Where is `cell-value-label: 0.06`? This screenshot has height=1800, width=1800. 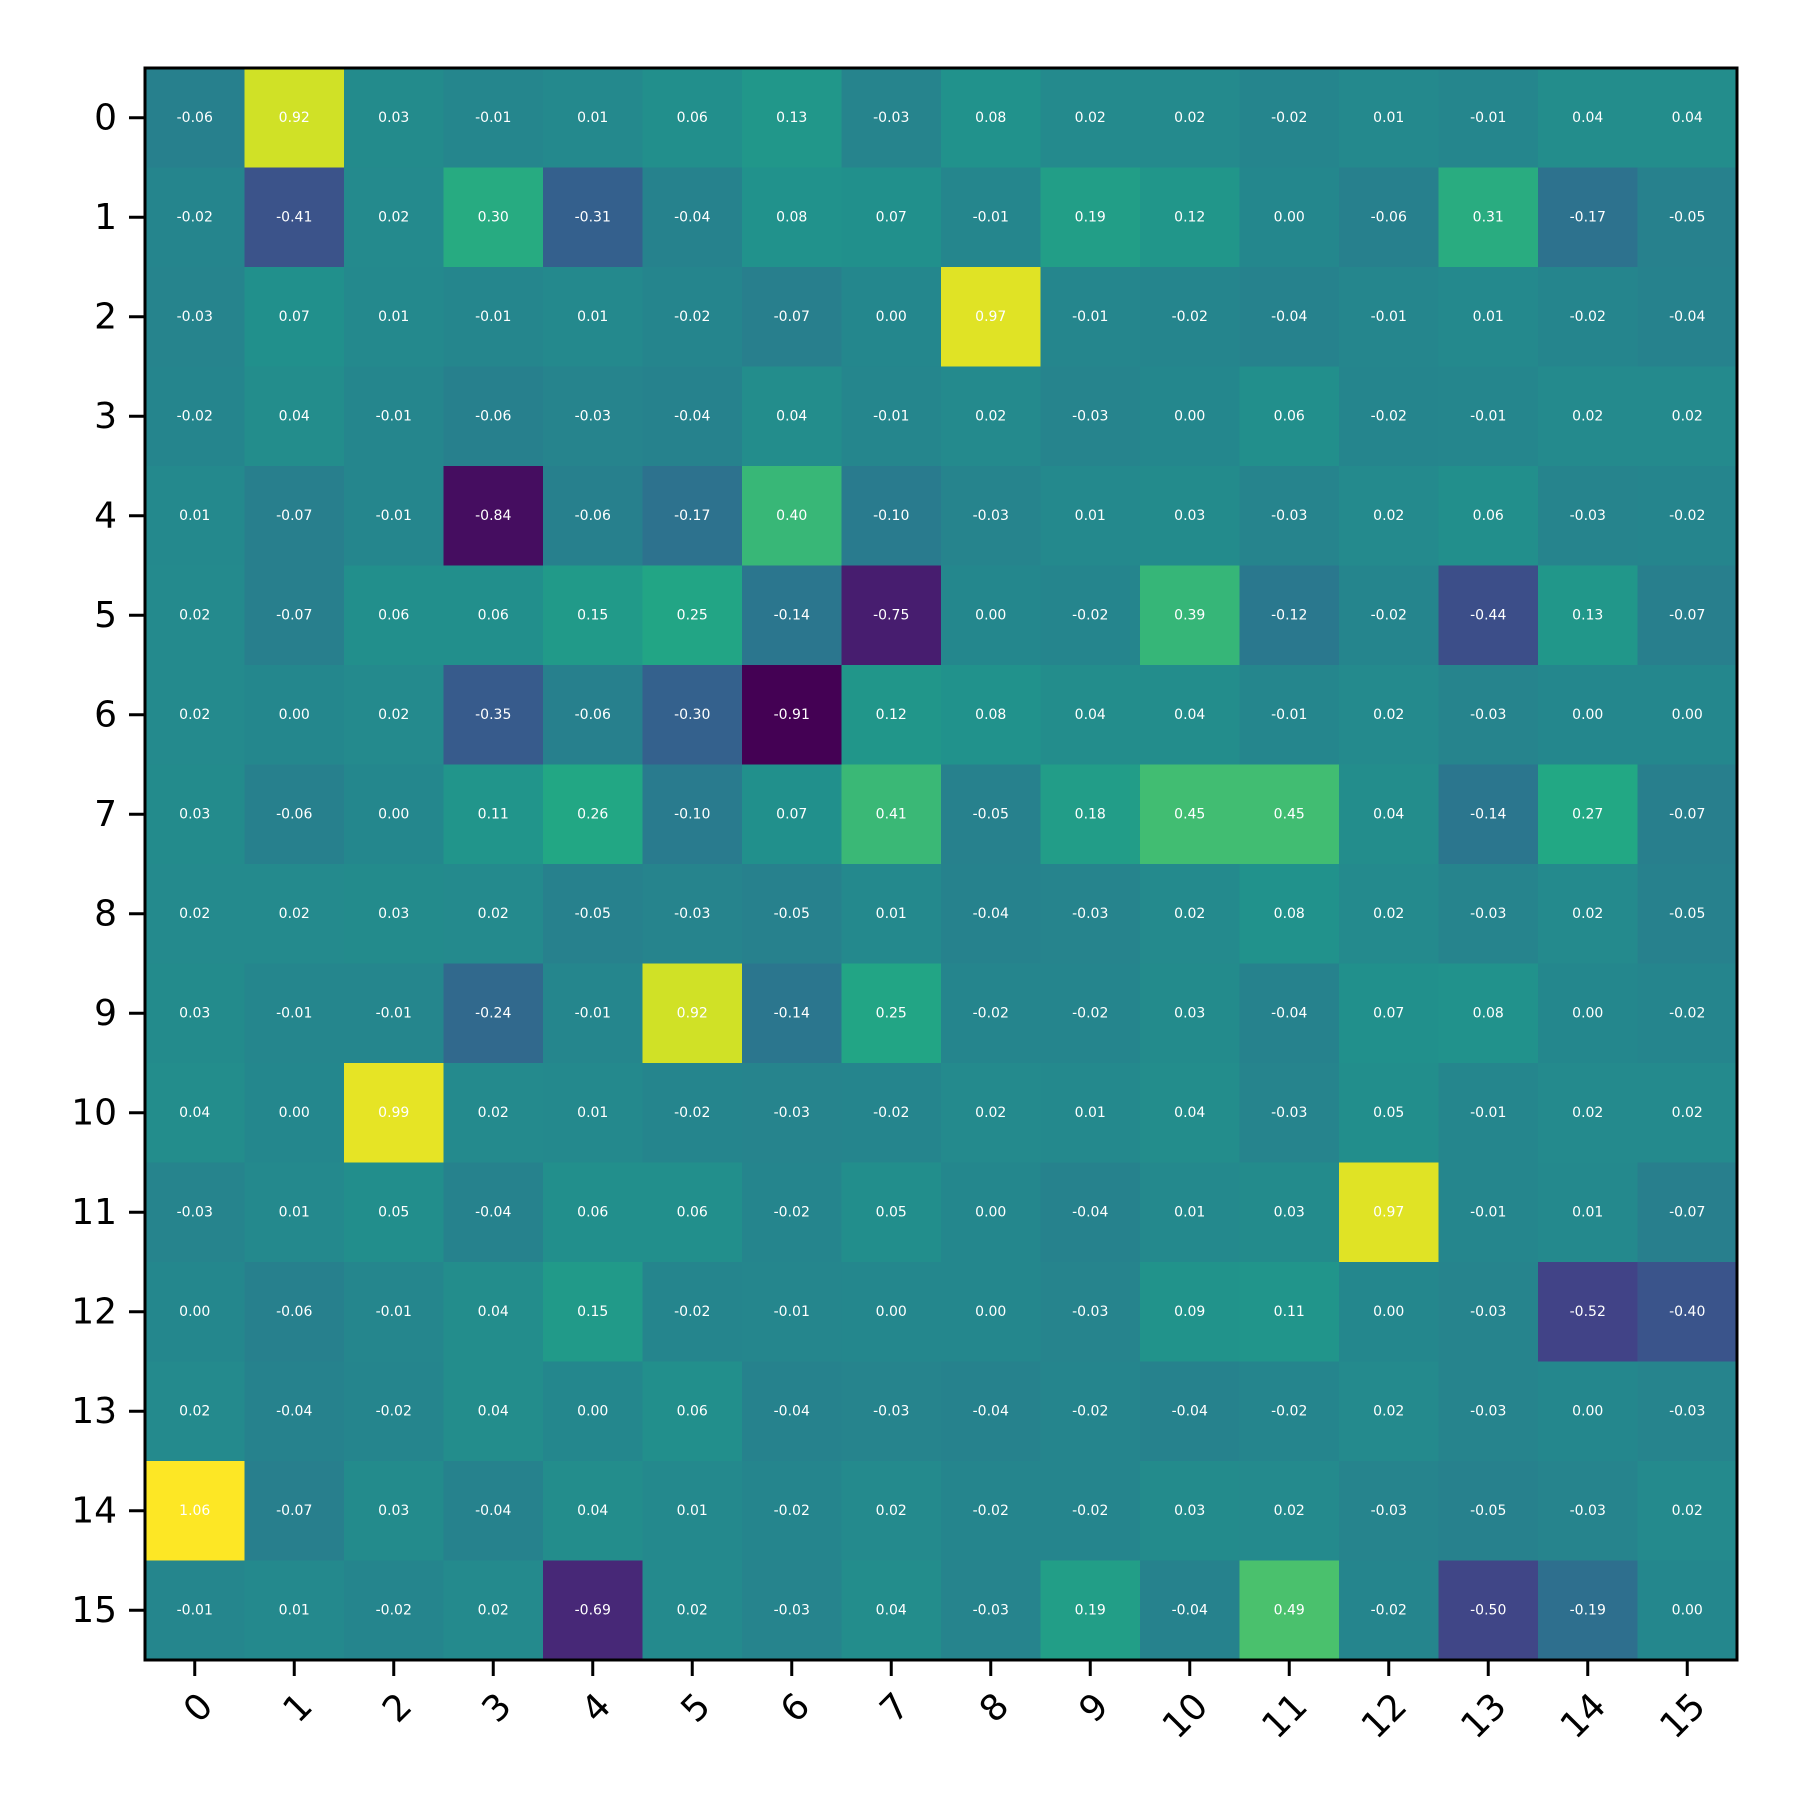
cell-value-label: 0.06 is located at coordinates (493, 615).